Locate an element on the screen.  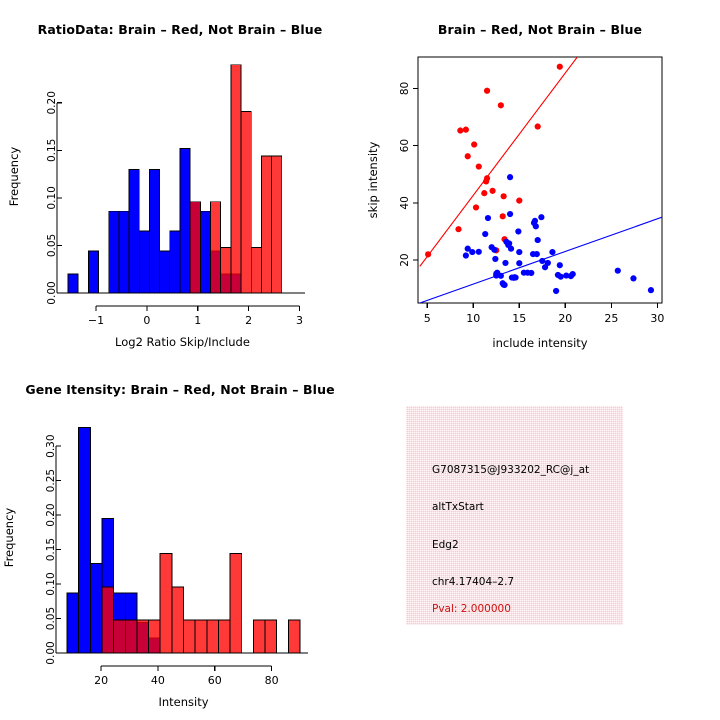
x-tick-label: 30 is located at coordinates (657, 318).